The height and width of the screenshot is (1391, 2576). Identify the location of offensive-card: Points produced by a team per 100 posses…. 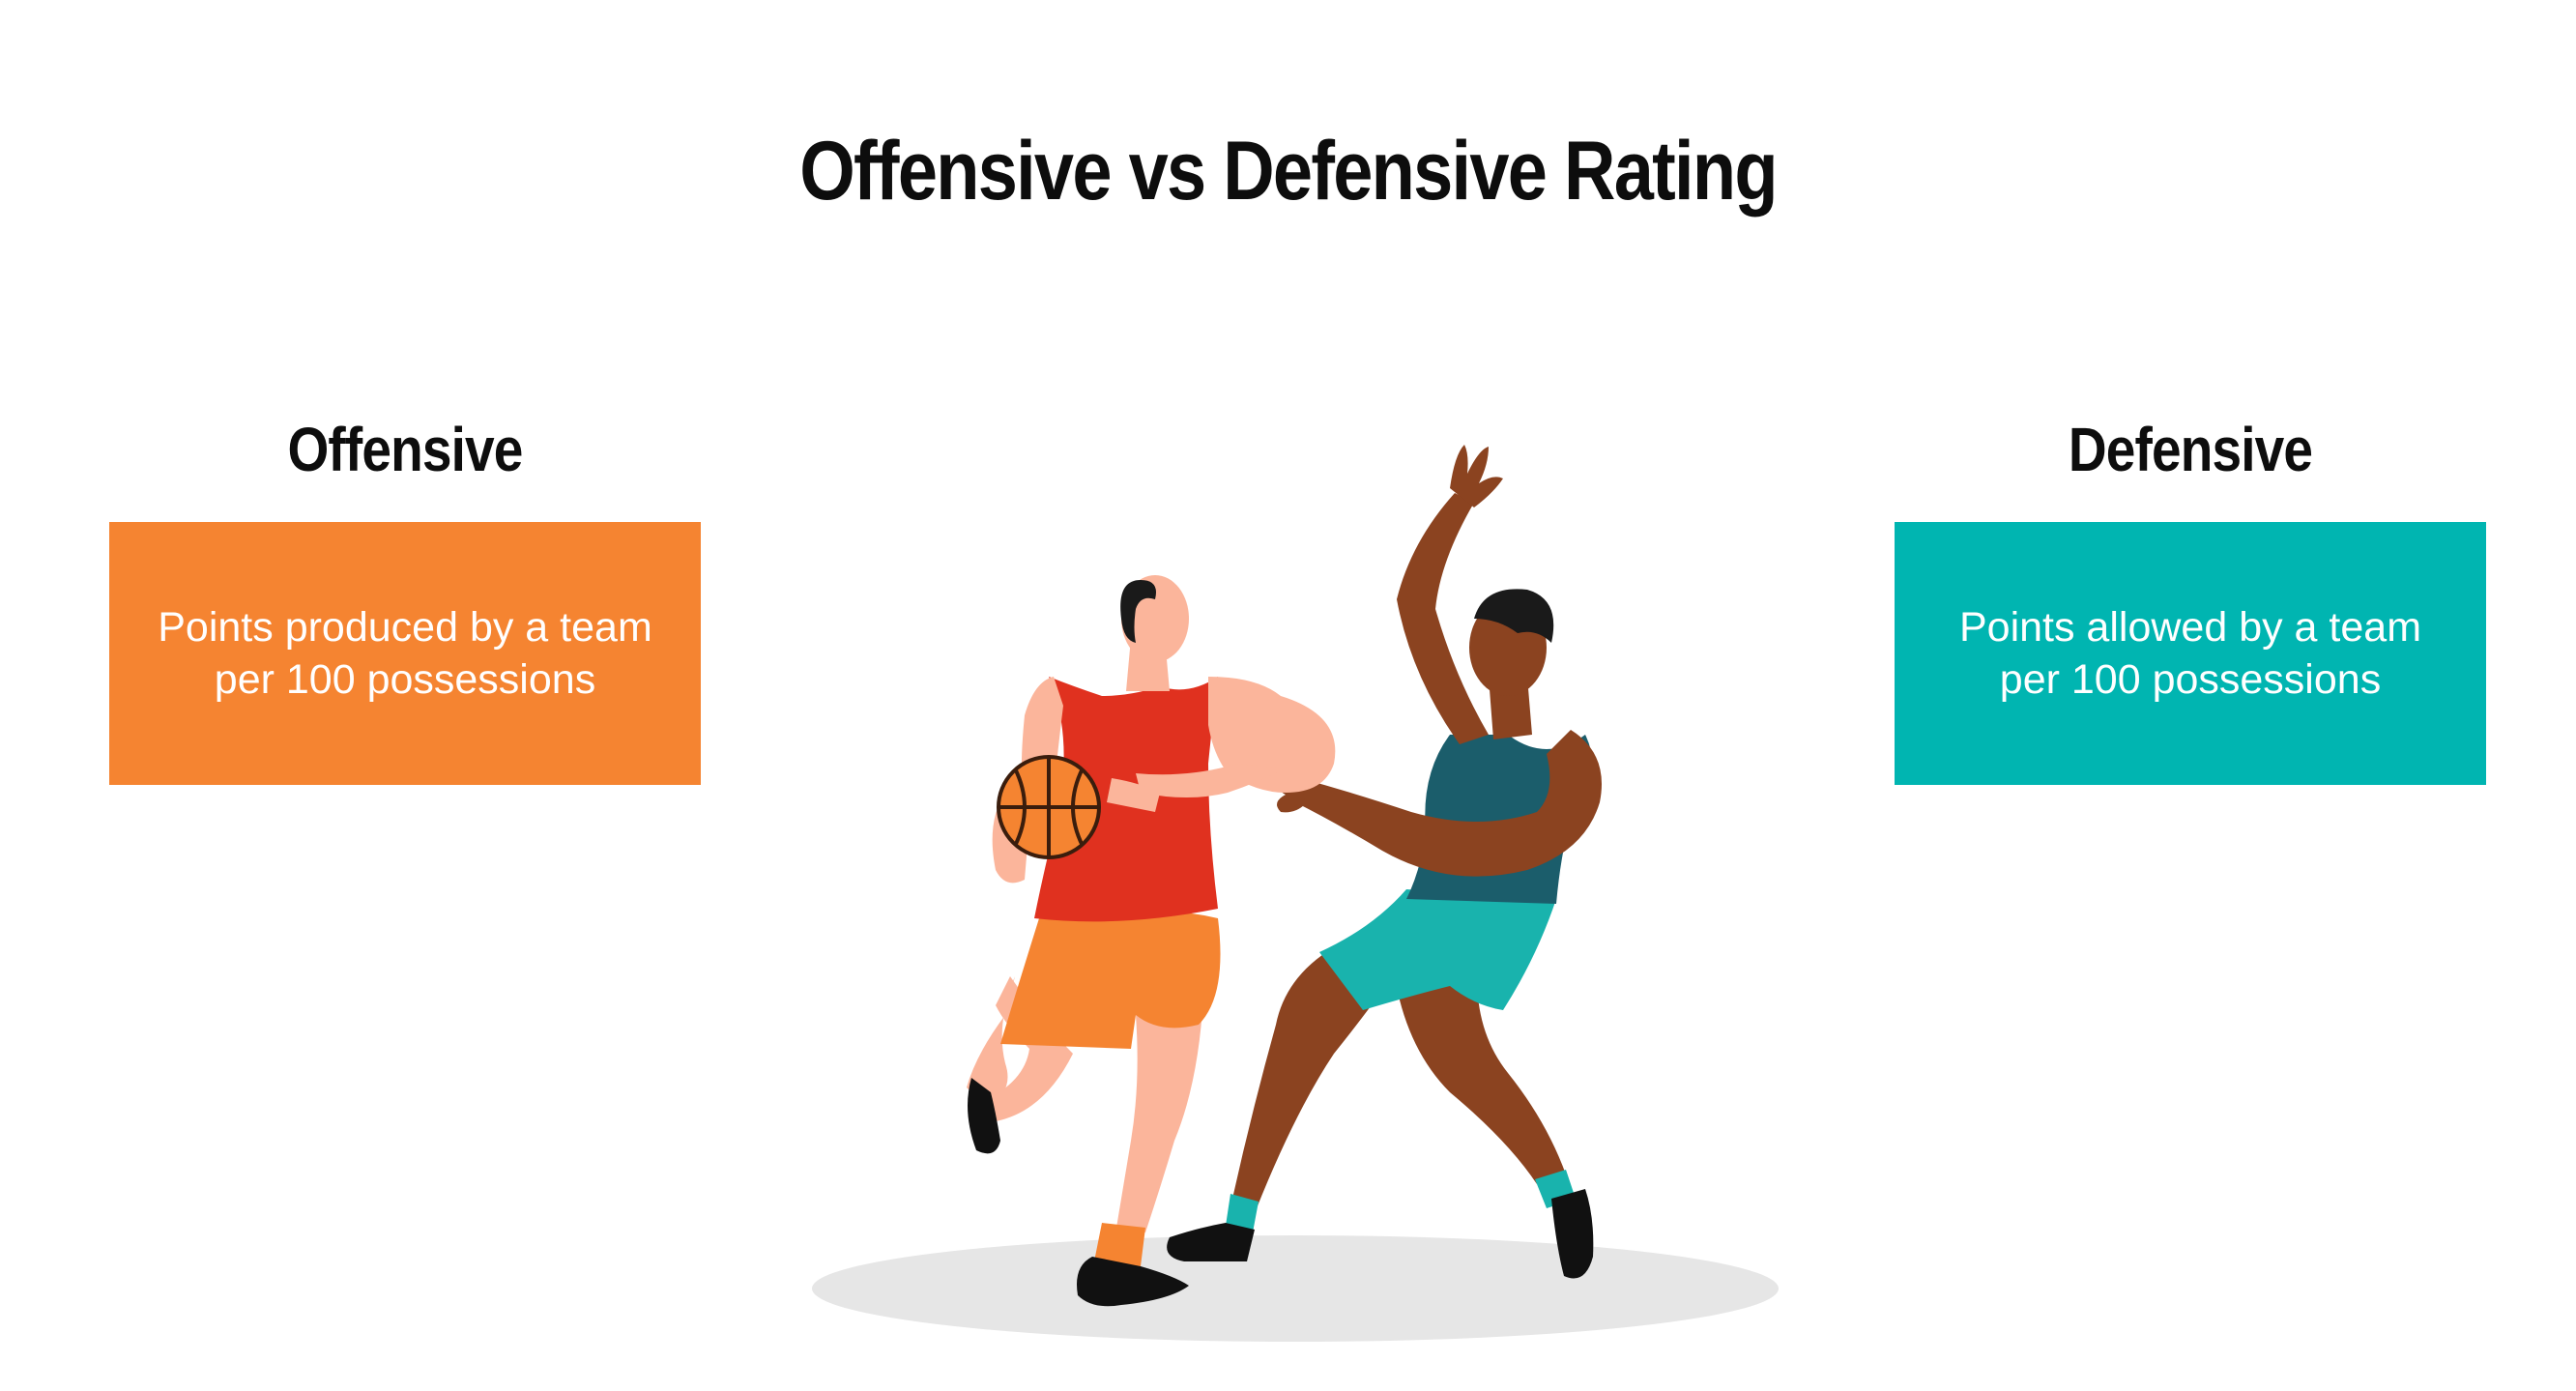
(405, 653).